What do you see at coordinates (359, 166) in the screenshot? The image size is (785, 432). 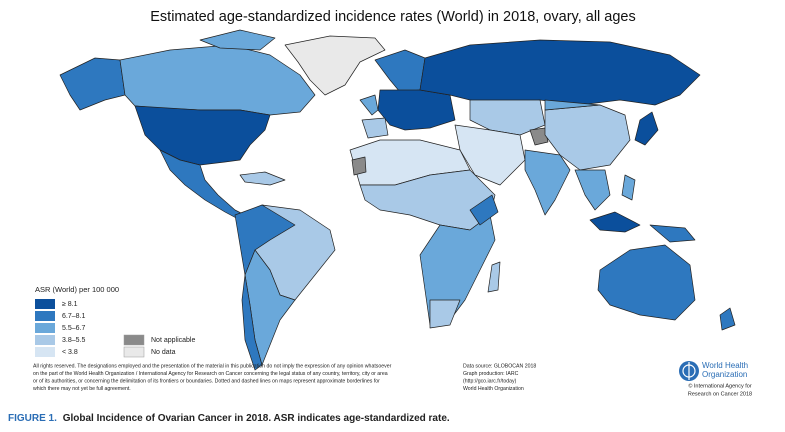 I see `western-sahara` at bounding box center [359, 166].